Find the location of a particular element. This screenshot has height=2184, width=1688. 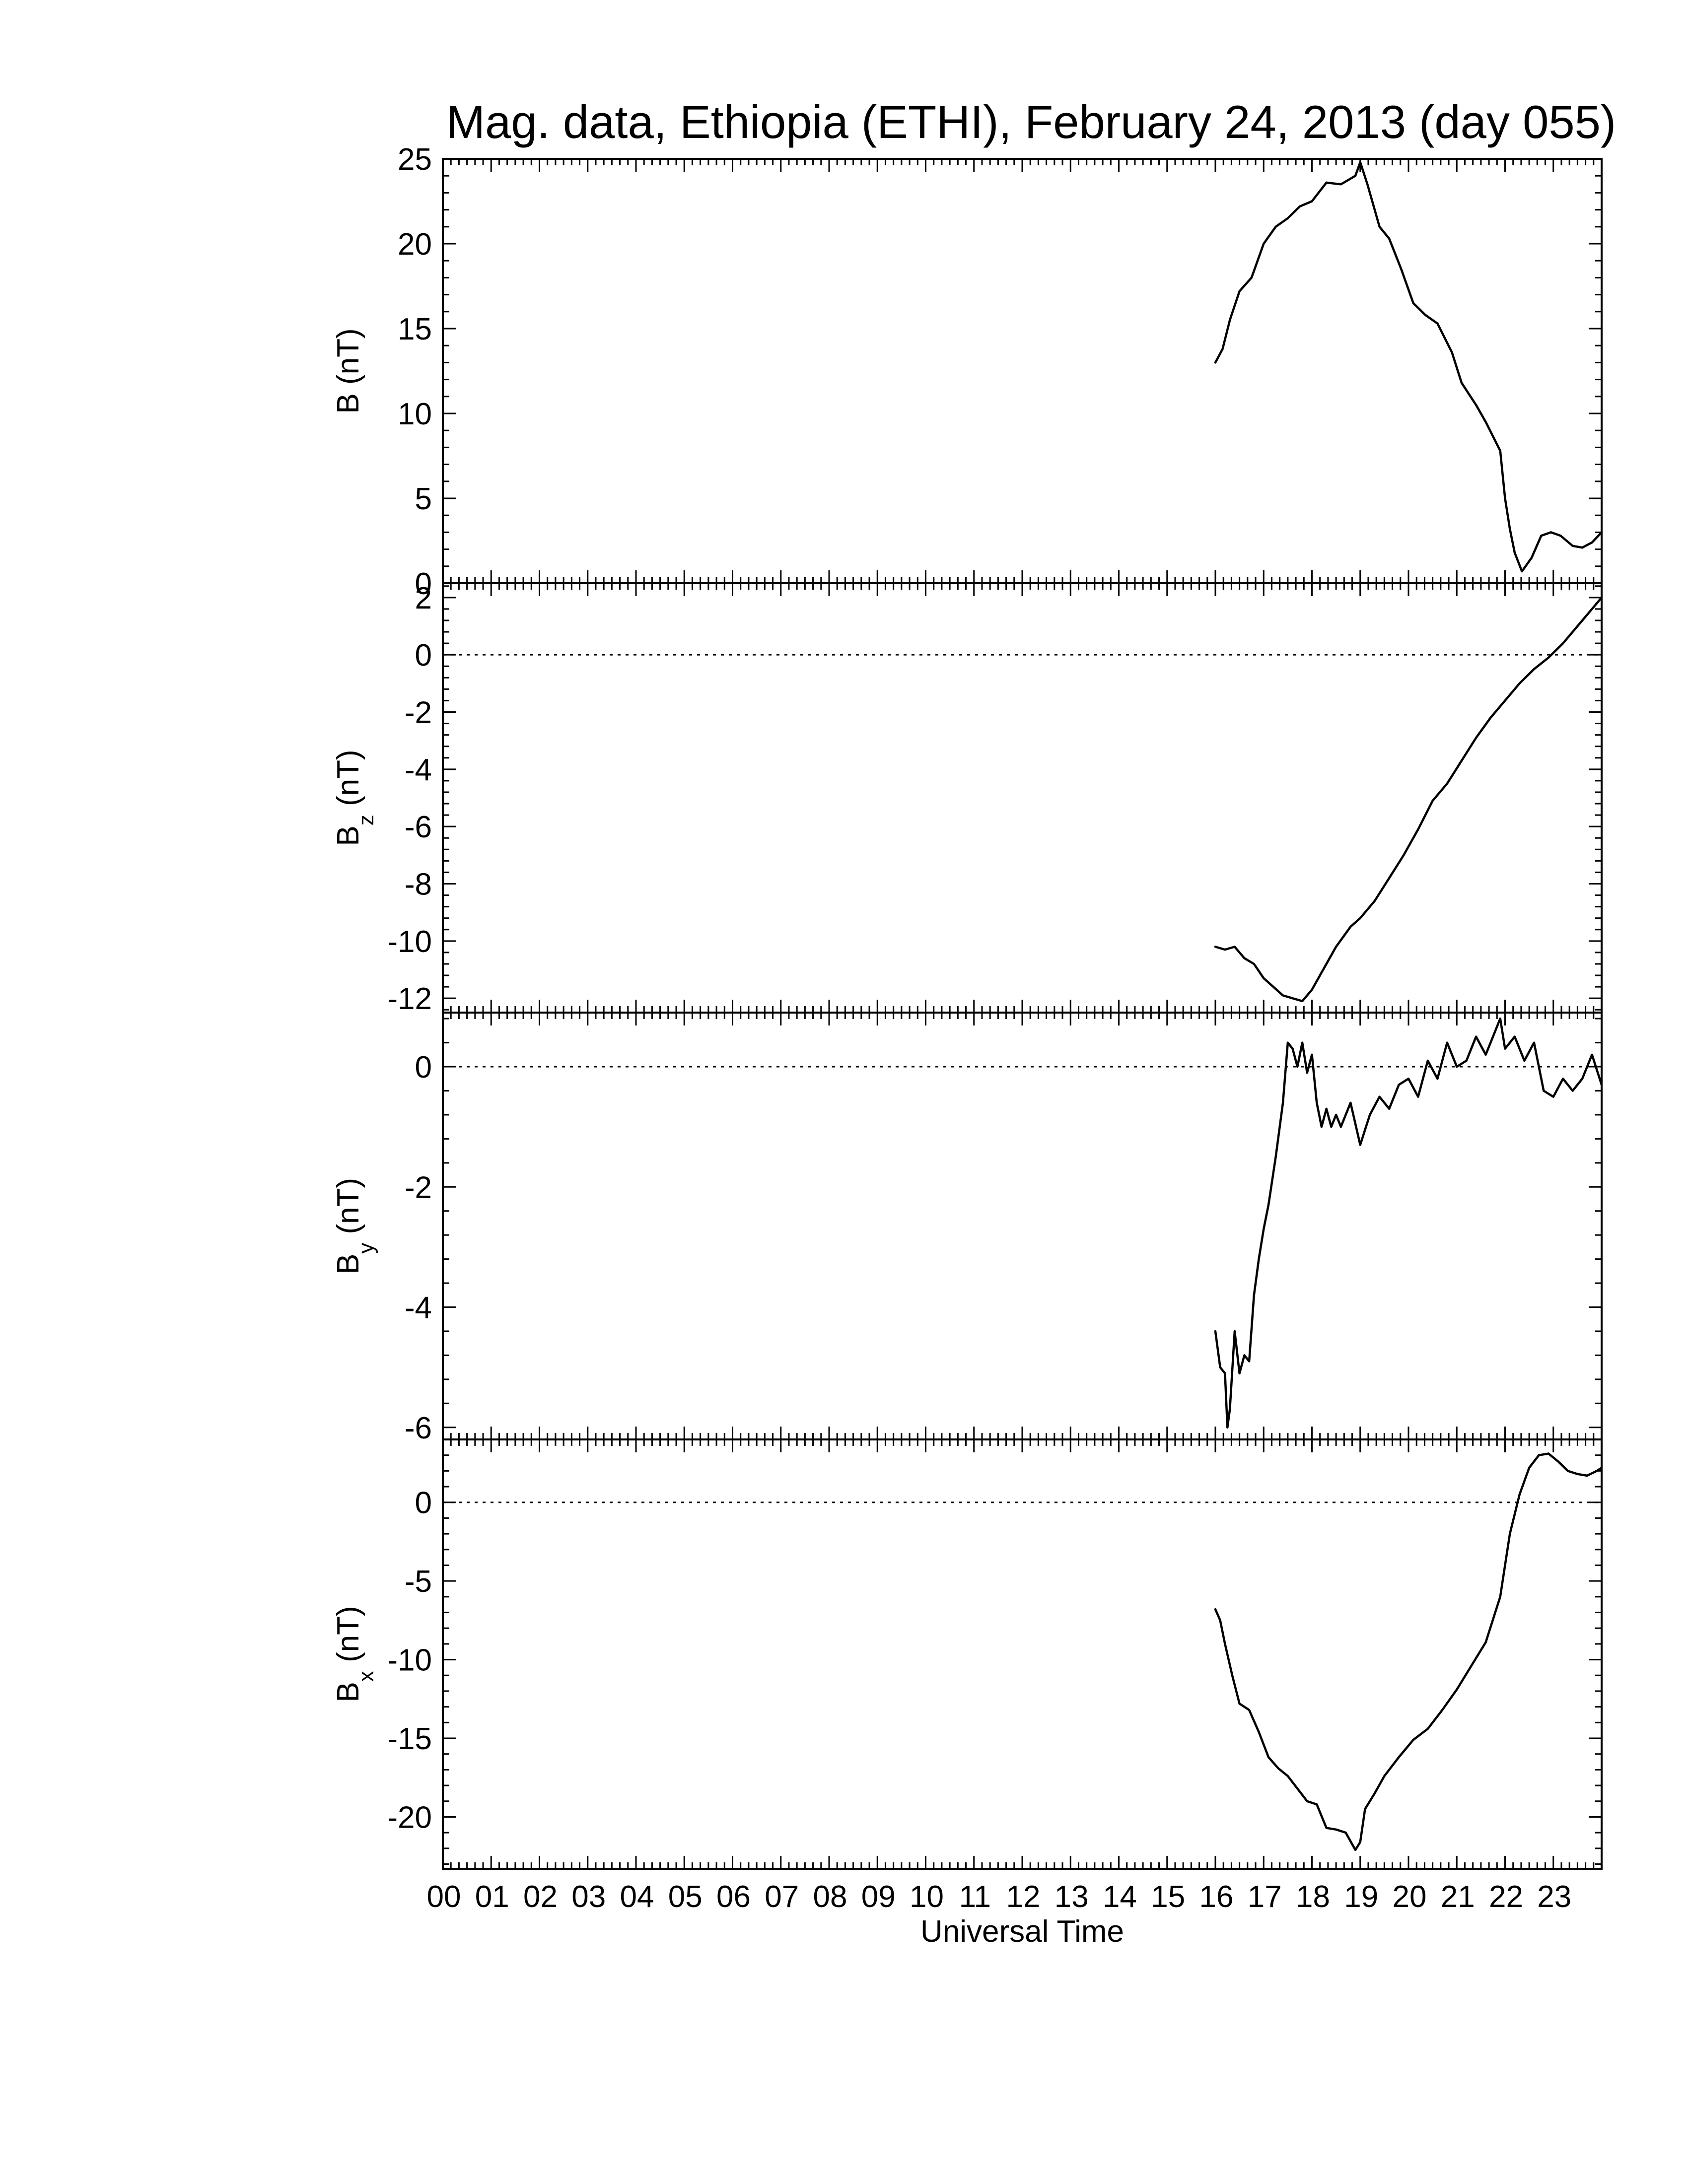

x-tick-label: 03 is located at coordinates (588, 1897).